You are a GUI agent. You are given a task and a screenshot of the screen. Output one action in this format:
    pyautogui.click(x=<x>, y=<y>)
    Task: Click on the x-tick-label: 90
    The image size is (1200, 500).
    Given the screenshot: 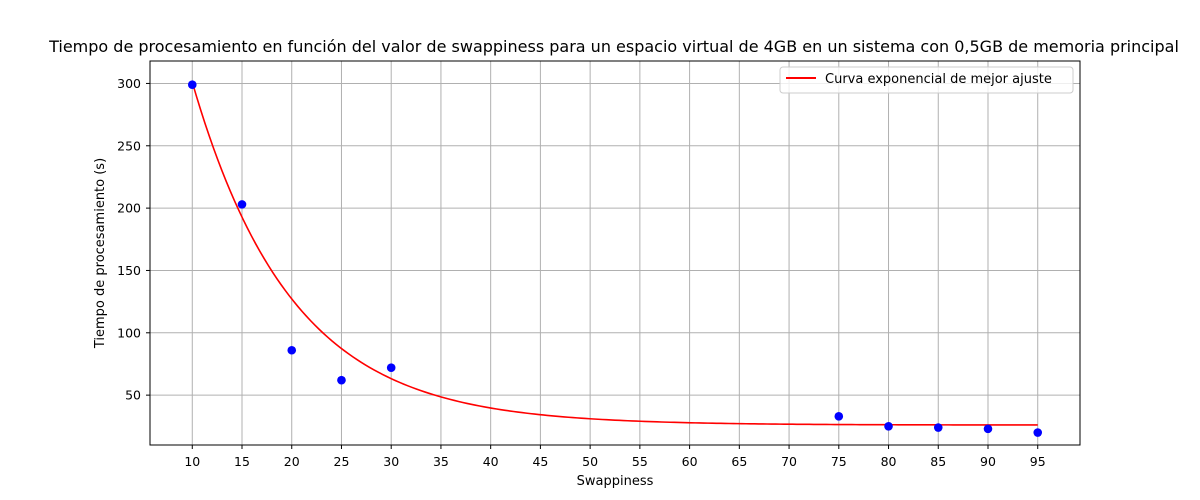 What is the action you would take?
    pyautogui.click(x=988, y=461)
    